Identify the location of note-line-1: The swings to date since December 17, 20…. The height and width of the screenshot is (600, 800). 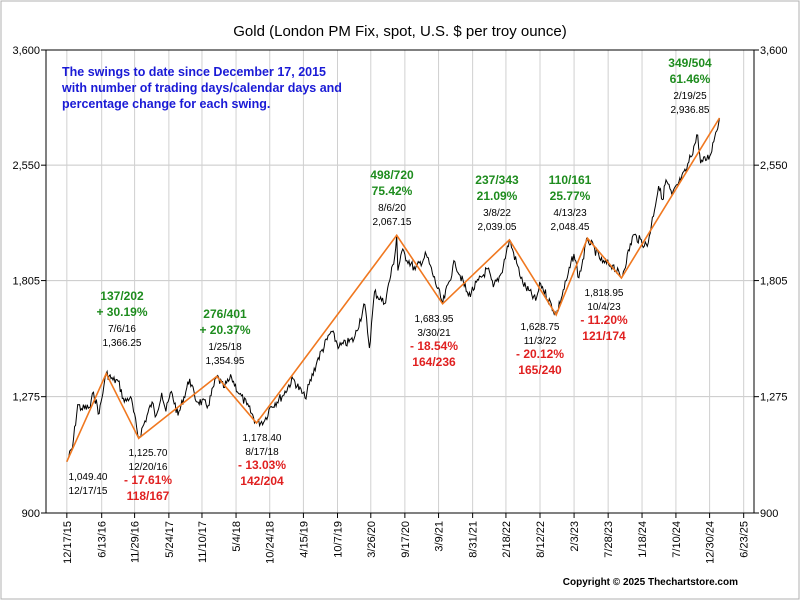
(194, 72).